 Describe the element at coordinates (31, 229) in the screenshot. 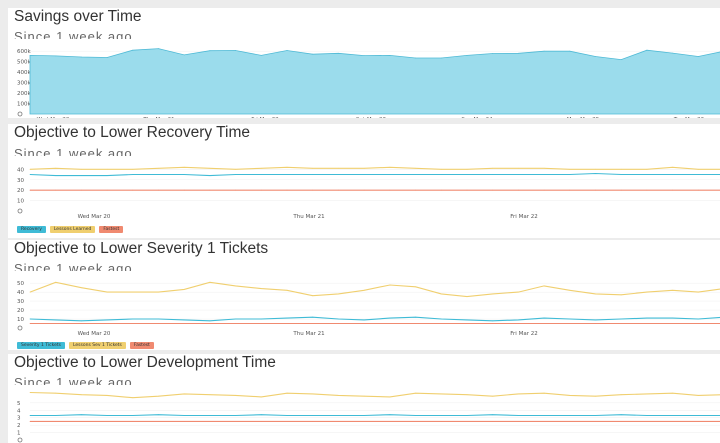

I see `legend-item: Recovery` at that location.